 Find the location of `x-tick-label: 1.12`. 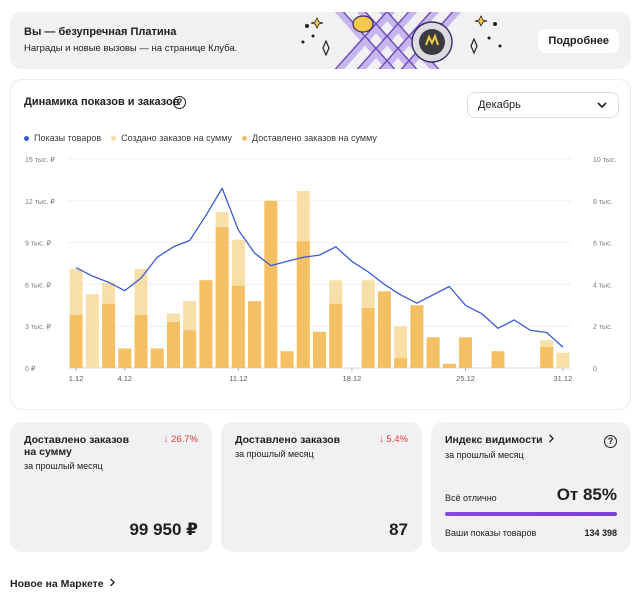

x-tick-label: 1.12 is located at coordinates (76, 378).